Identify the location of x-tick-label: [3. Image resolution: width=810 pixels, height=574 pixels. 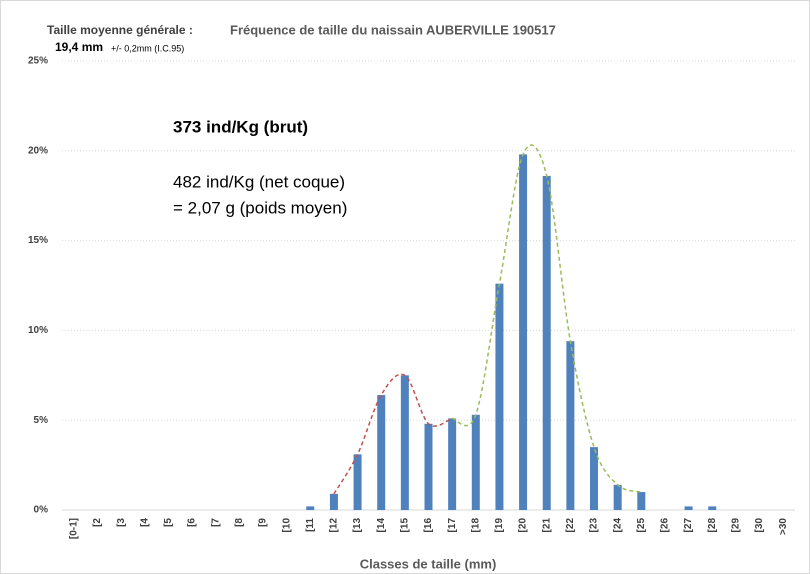
(121, 522).